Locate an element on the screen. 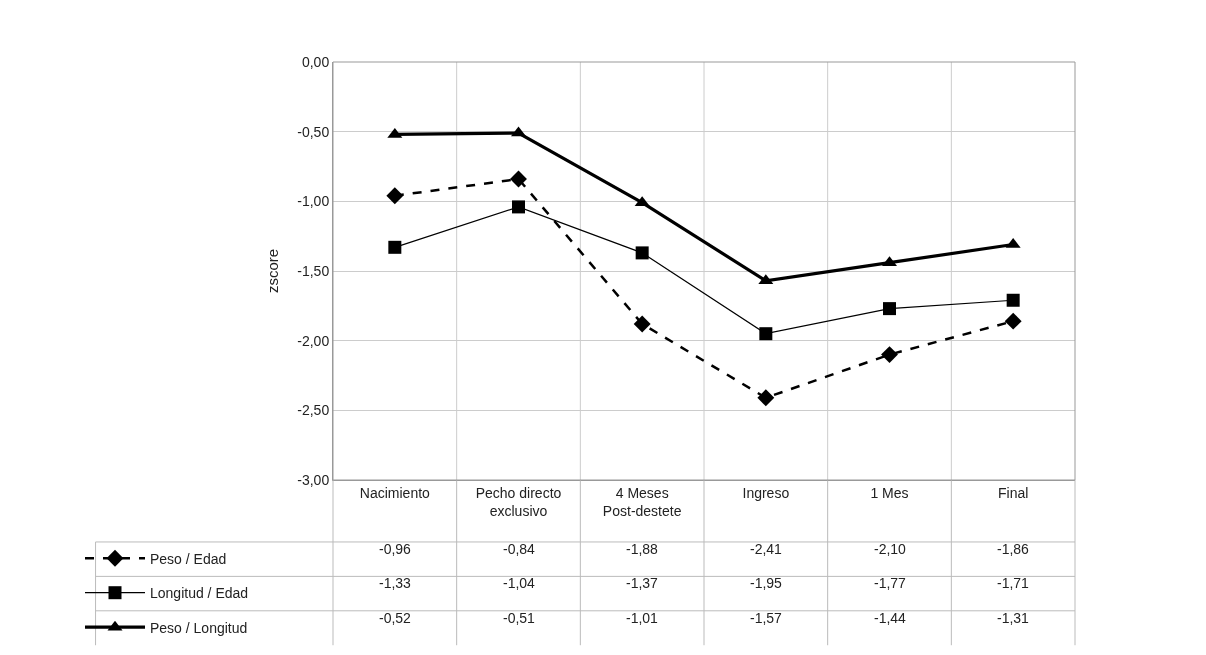  y-tick-label: 0,00 is located at coordinates (315, 61).